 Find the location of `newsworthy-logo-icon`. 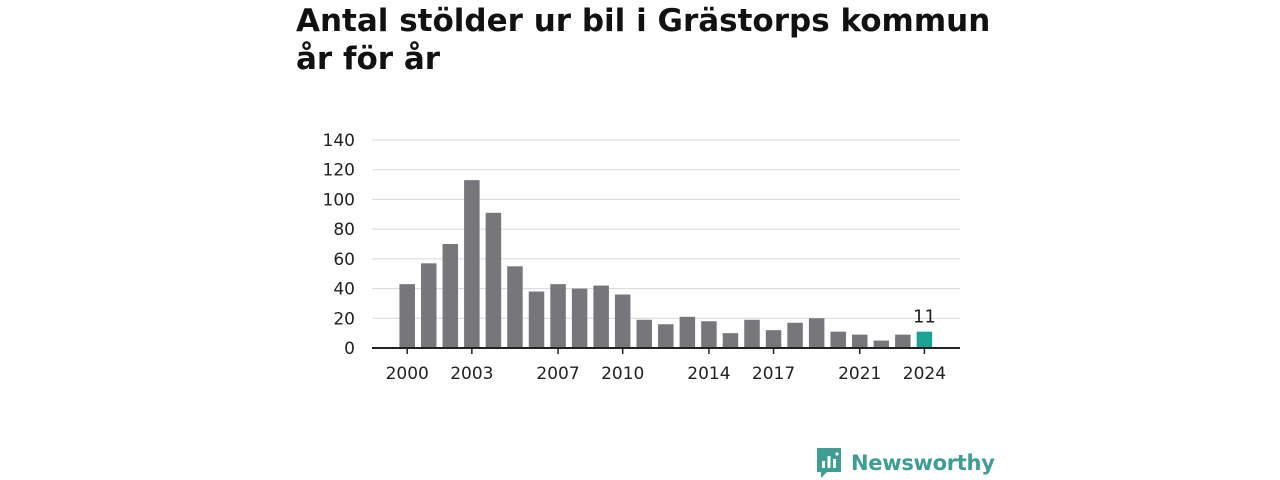

newsworthy-logo-icon is located at coordinates (829, 463).